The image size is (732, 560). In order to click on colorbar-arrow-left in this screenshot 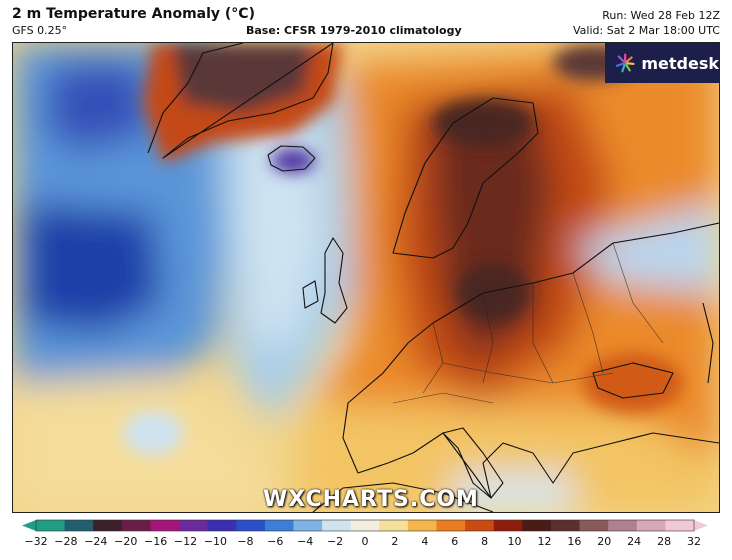, I will do `click(29, 525)`.